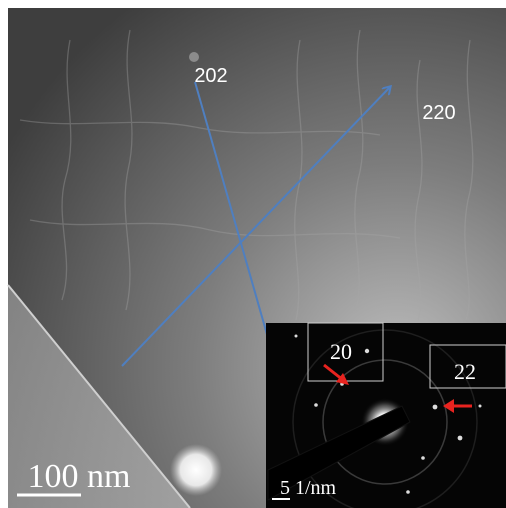 Image resolution: width=506 pixels, height=508 pixels. What do you see at coordinates (339, 453) in the screenshot?
I see `beam-stopper` at bounding box center [339, 453].